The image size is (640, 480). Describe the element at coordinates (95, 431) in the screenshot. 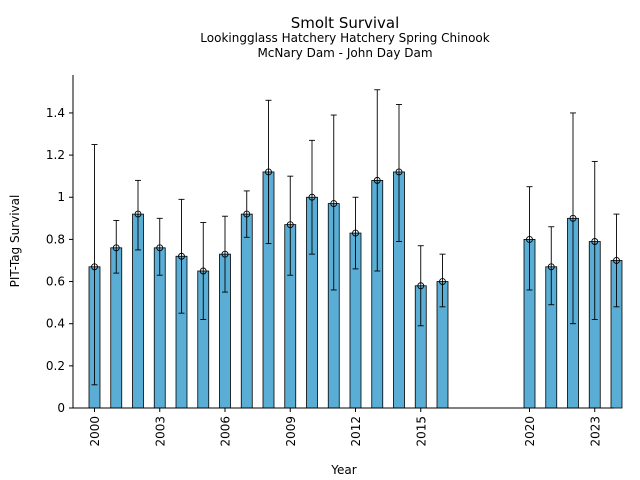

I see `x-tick-label: 2000` at that location.